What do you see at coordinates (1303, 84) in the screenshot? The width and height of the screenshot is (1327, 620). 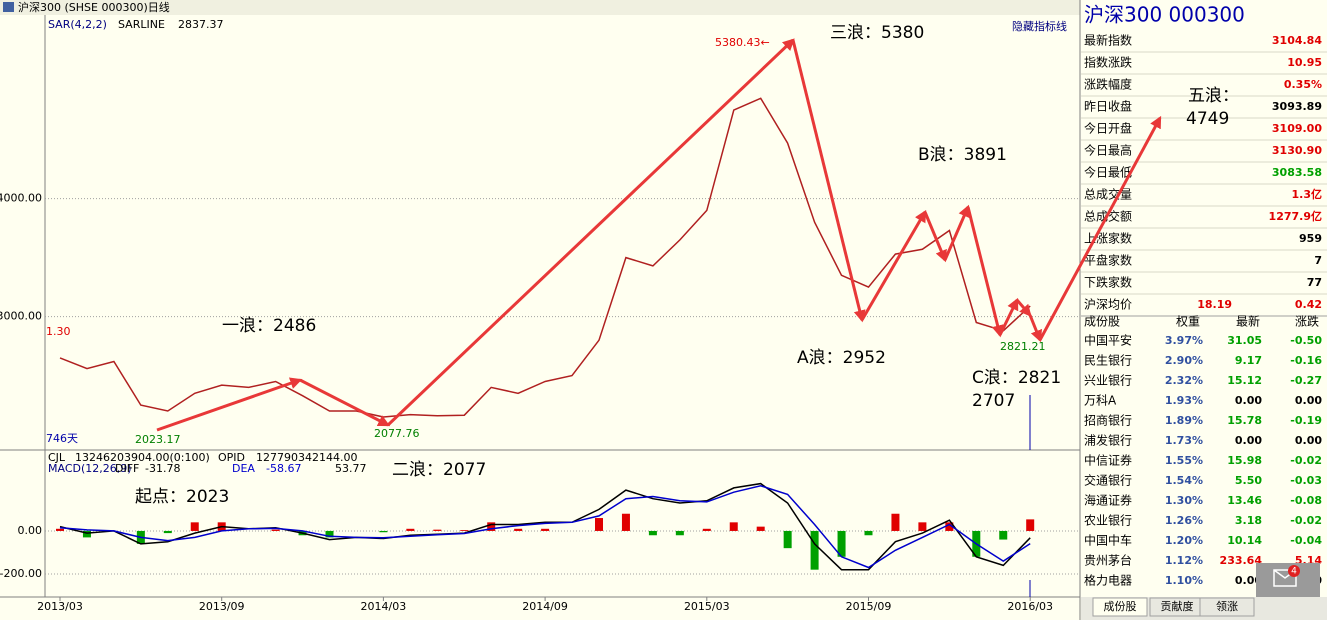 I see `quote-value: 0.35%` at bounding box center [1303, 84].